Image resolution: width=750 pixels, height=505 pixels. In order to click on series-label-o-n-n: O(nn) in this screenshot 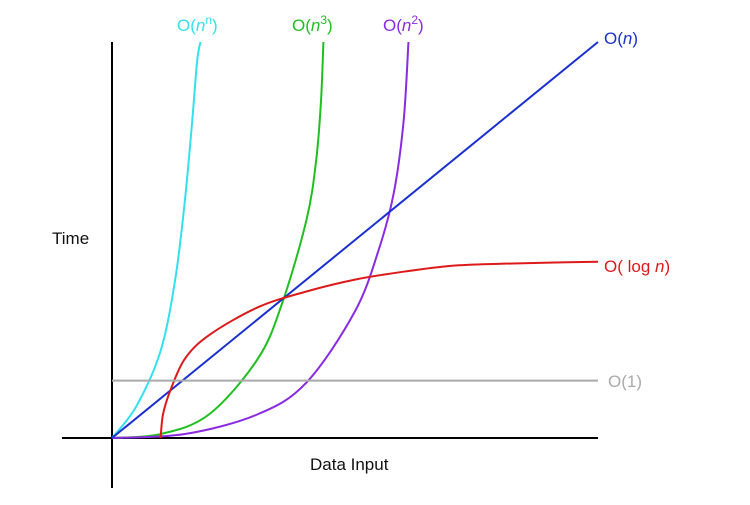, I will do `click(197, 24)`.